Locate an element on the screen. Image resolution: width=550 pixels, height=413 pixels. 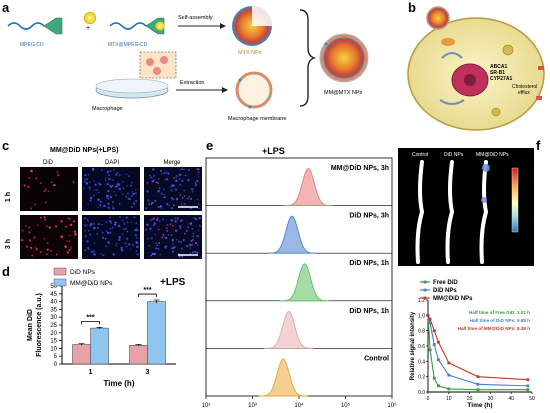
y-tick-label: 25 is located at coordinates (53, 326).